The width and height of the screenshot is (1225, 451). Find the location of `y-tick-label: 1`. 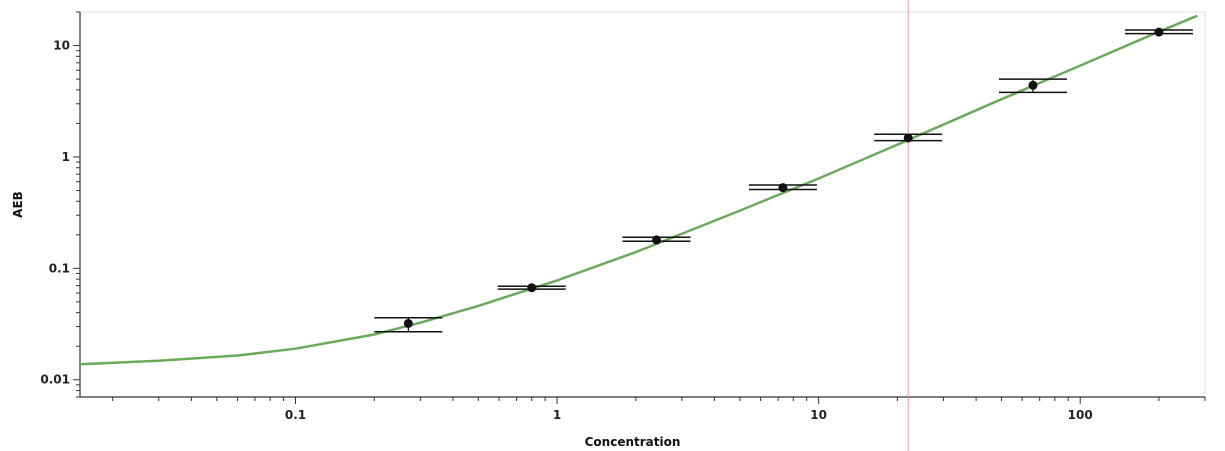

y-tick-label: 1 is located at coordinates (66, 157).